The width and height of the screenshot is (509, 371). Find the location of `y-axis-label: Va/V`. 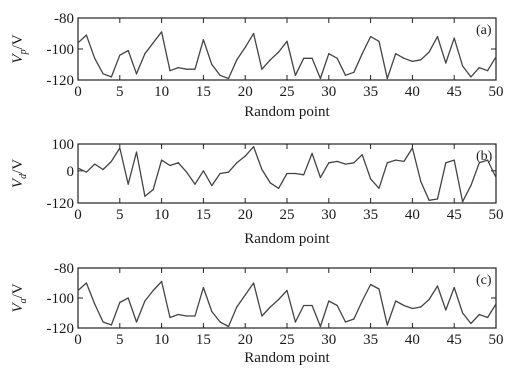

y-axis-label: Va/V is located at coordinates (19, 297).